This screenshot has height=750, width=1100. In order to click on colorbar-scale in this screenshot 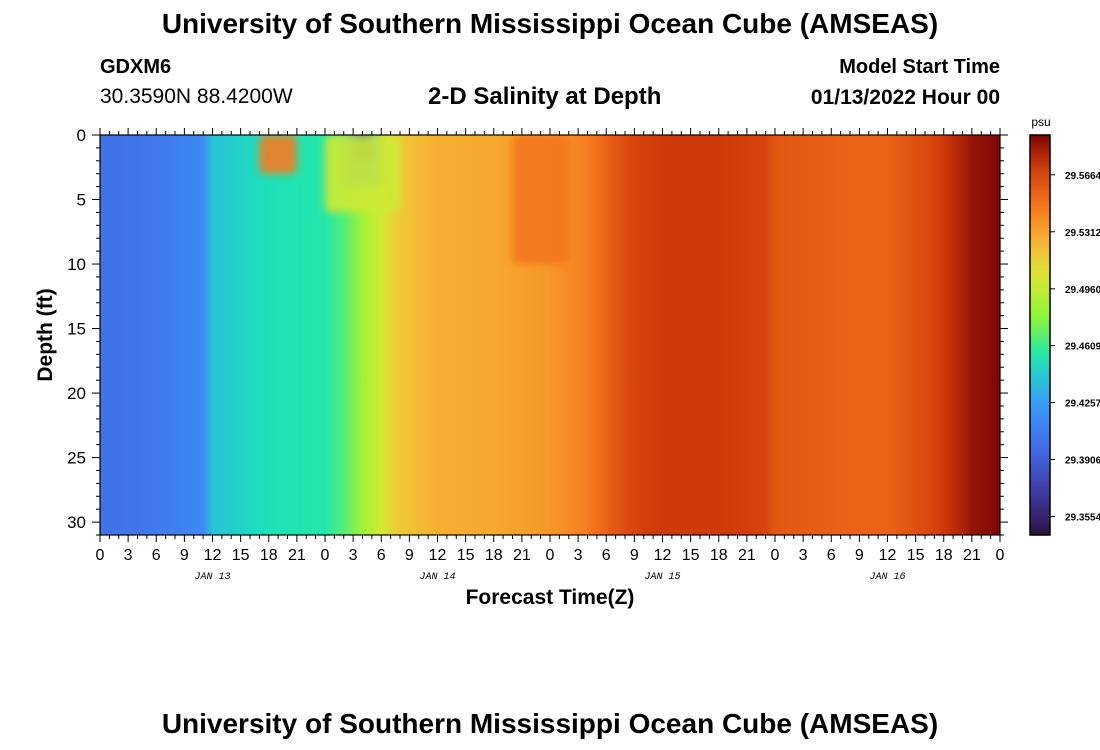, I will do `click(1040, 335)`.